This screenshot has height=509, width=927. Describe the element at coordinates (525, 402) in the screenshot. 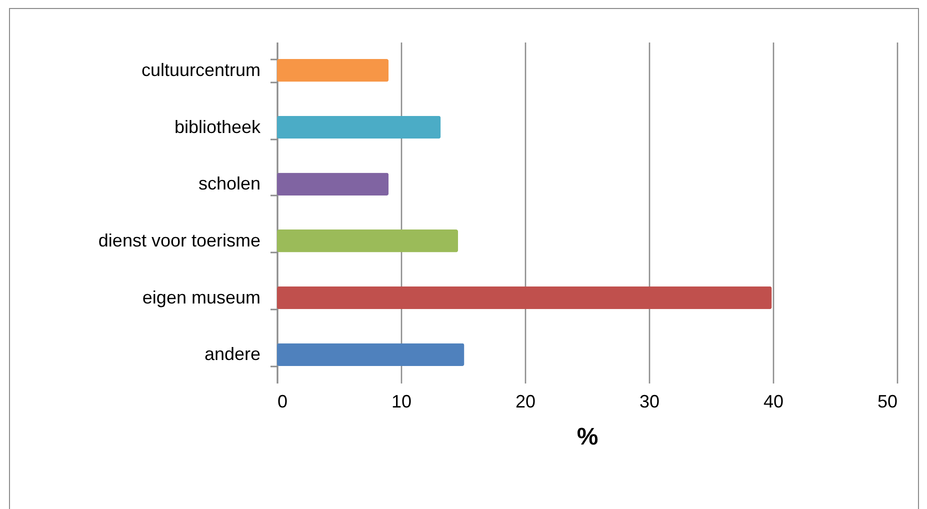

I see `x-tick-label: 20` at that location.